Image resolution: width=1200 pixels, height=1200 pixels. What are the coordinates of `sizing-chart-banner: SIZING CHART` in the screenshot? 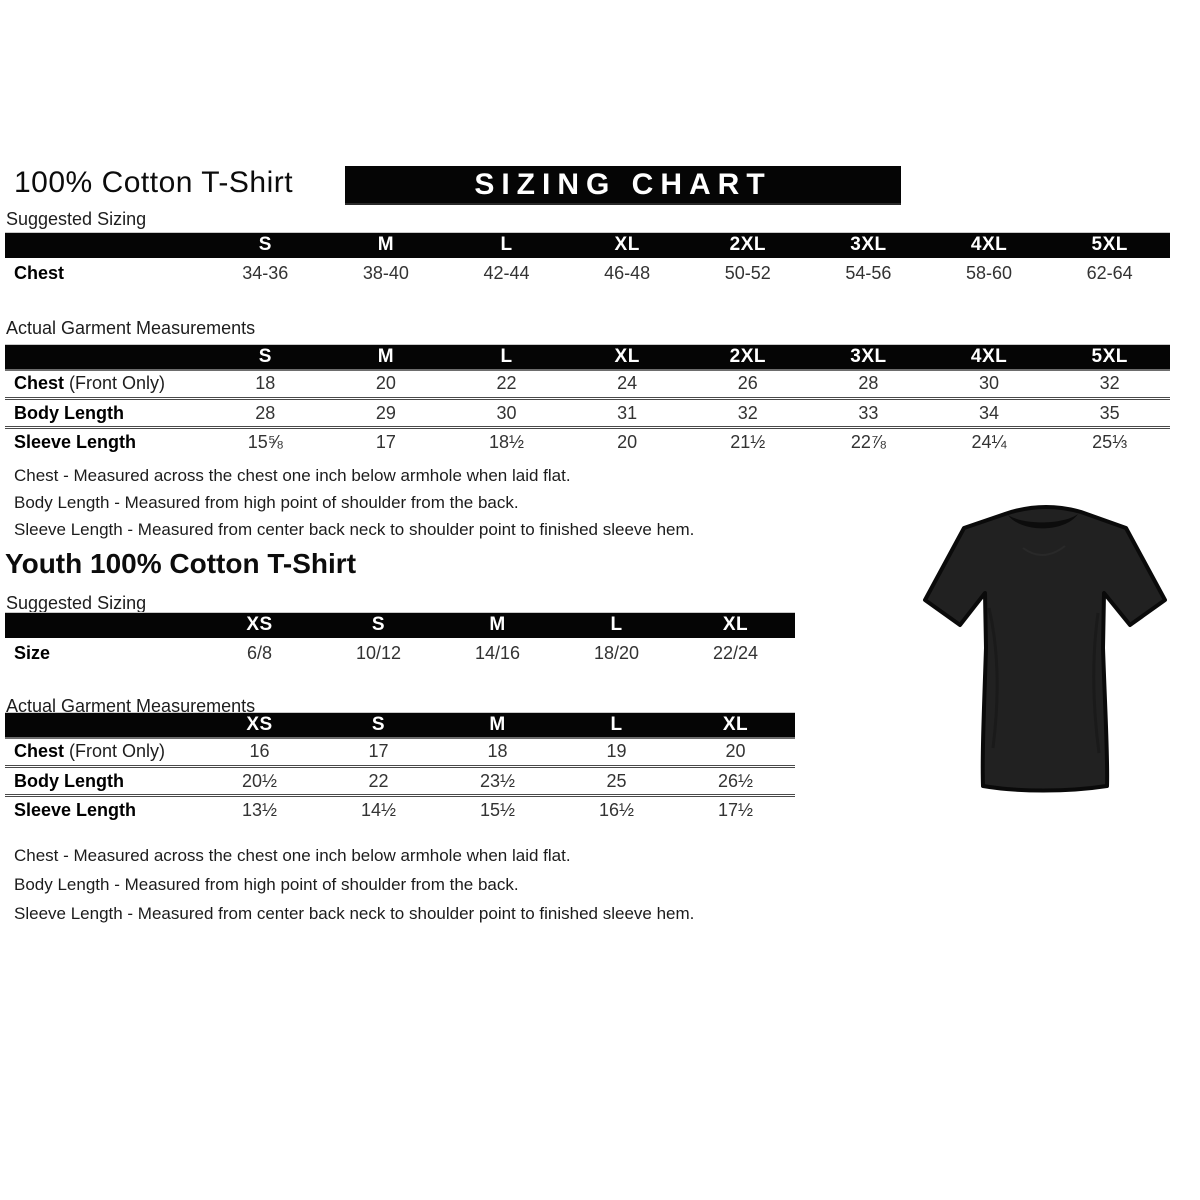 It's located at (623, 185).